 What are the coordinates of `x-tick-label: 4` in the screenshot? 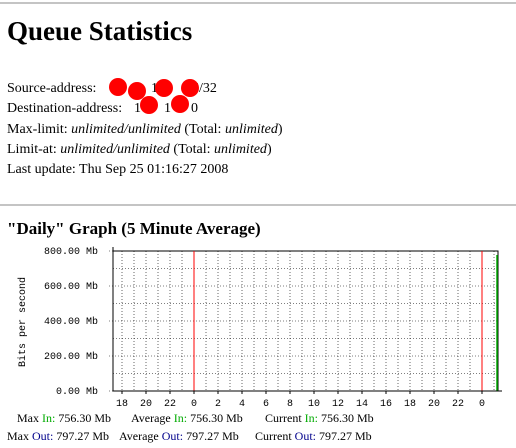 It's located at (242, 404).